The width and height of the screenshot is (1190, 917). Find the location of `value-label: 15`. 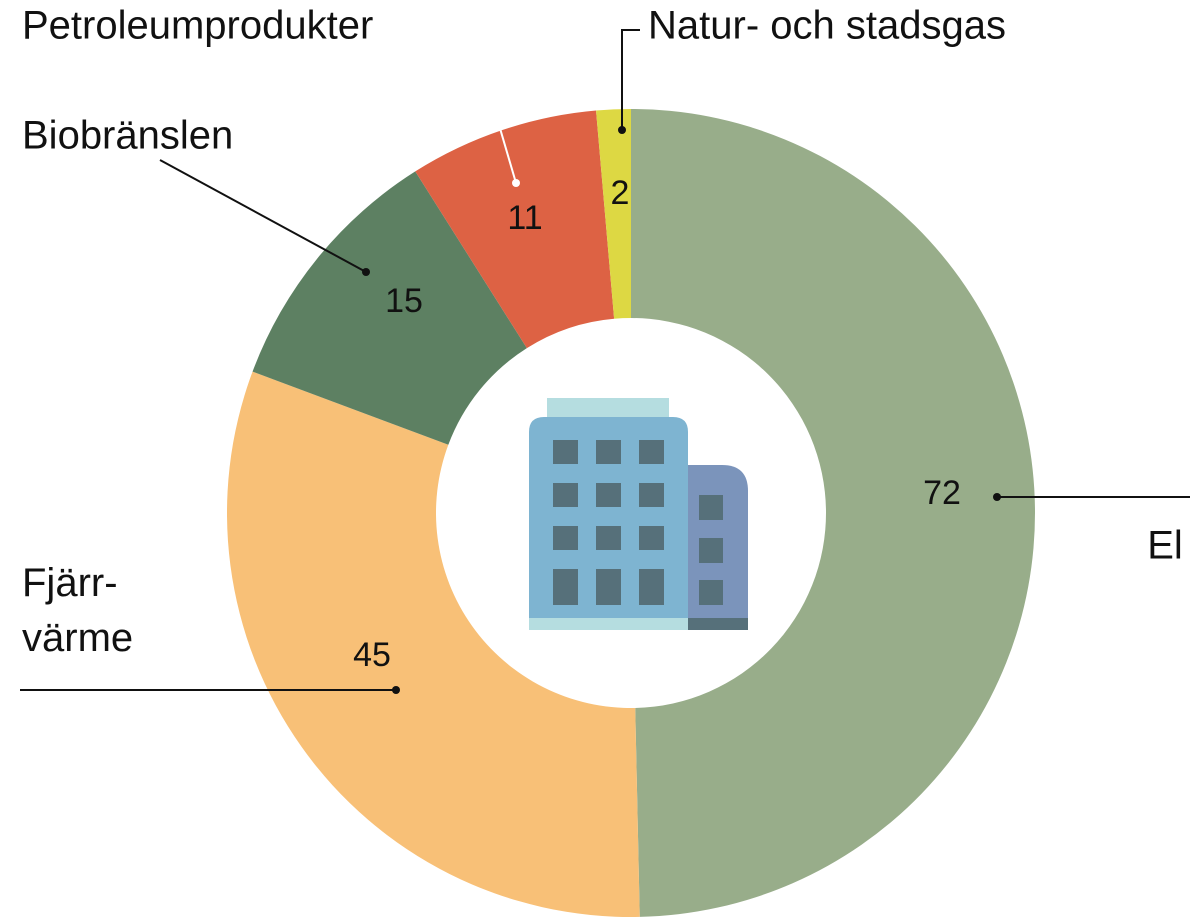

value-label: 15 is located at coordinates (404, 301).